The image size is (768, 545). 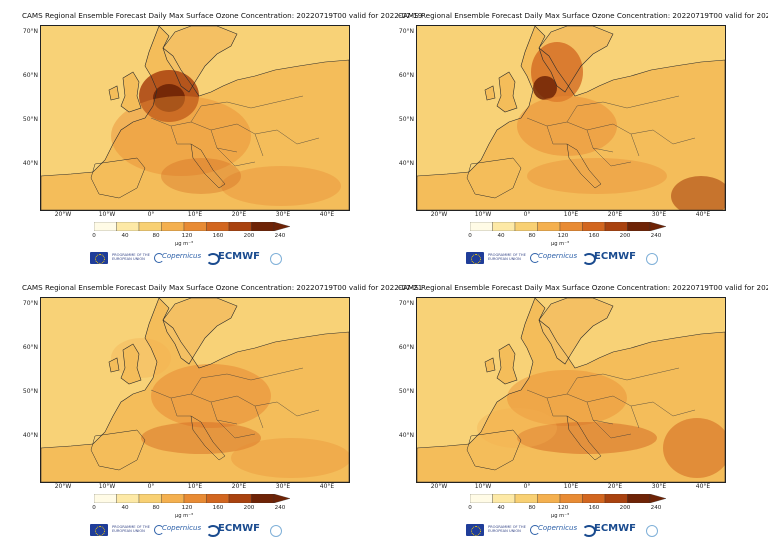 What do you see at coordinates (184, 244) in the screenshot?
I see `colorbar-units: µg m⁻³` at bounding box center [184, 244].